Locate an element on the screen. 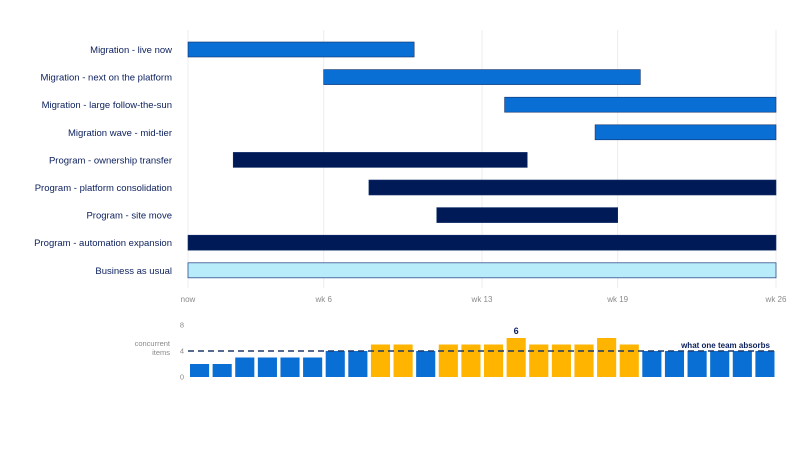  load-y-axis: concurrent items 0 4 8 is located at coordinates (159, 351).